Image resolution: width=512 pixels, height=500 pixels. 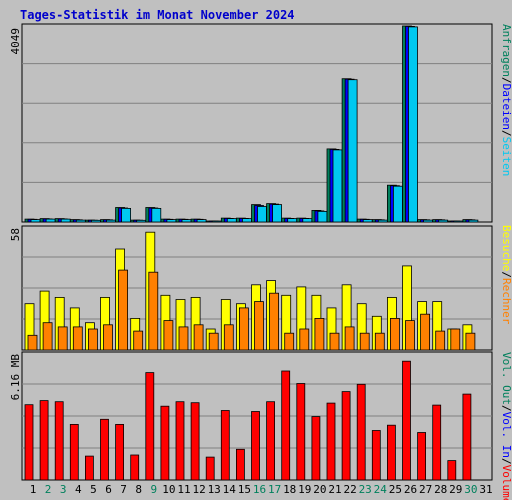 What do you see at coordinates (506, 248) in the screenshot?
I see `legend-part: Besuche` at bounding box center [506, 248].